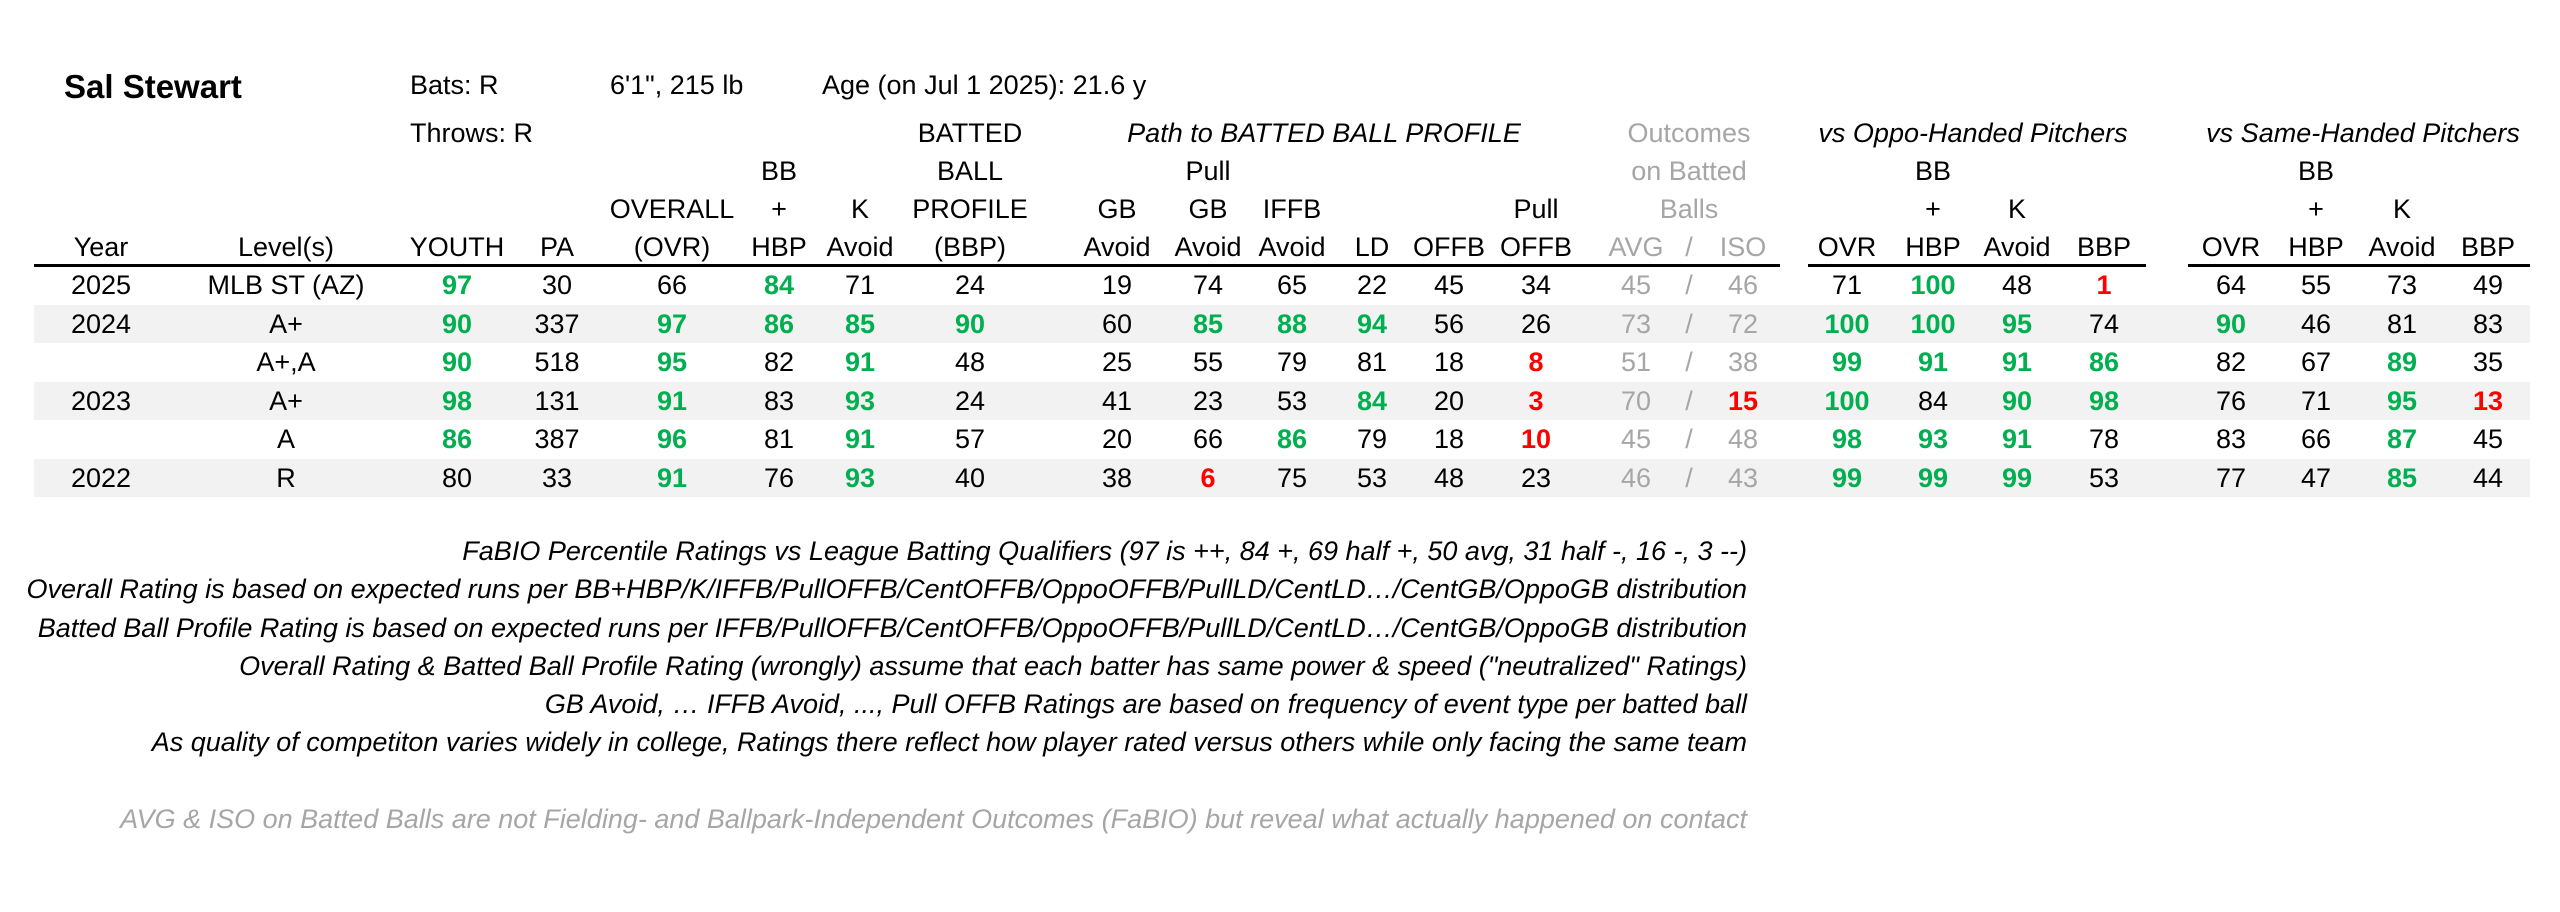 This screenshot has width=2560, height=912. Describe the element at coordinates (1536, 247) in the screenshot. I see `col-pulloffb-2: OFFB` at that location.